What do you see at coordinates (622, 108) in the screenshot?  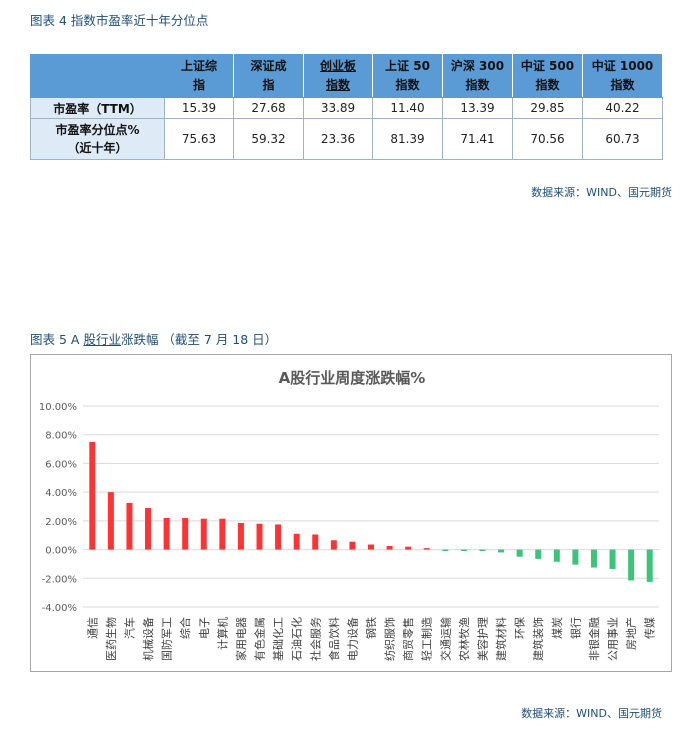 I see `table-cell: 40.22` at bounding box center [622, 108].